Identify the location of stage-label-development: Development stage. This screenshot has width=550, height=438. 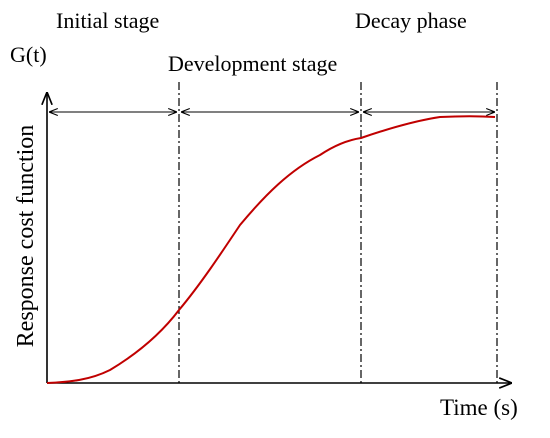
(253, 63).